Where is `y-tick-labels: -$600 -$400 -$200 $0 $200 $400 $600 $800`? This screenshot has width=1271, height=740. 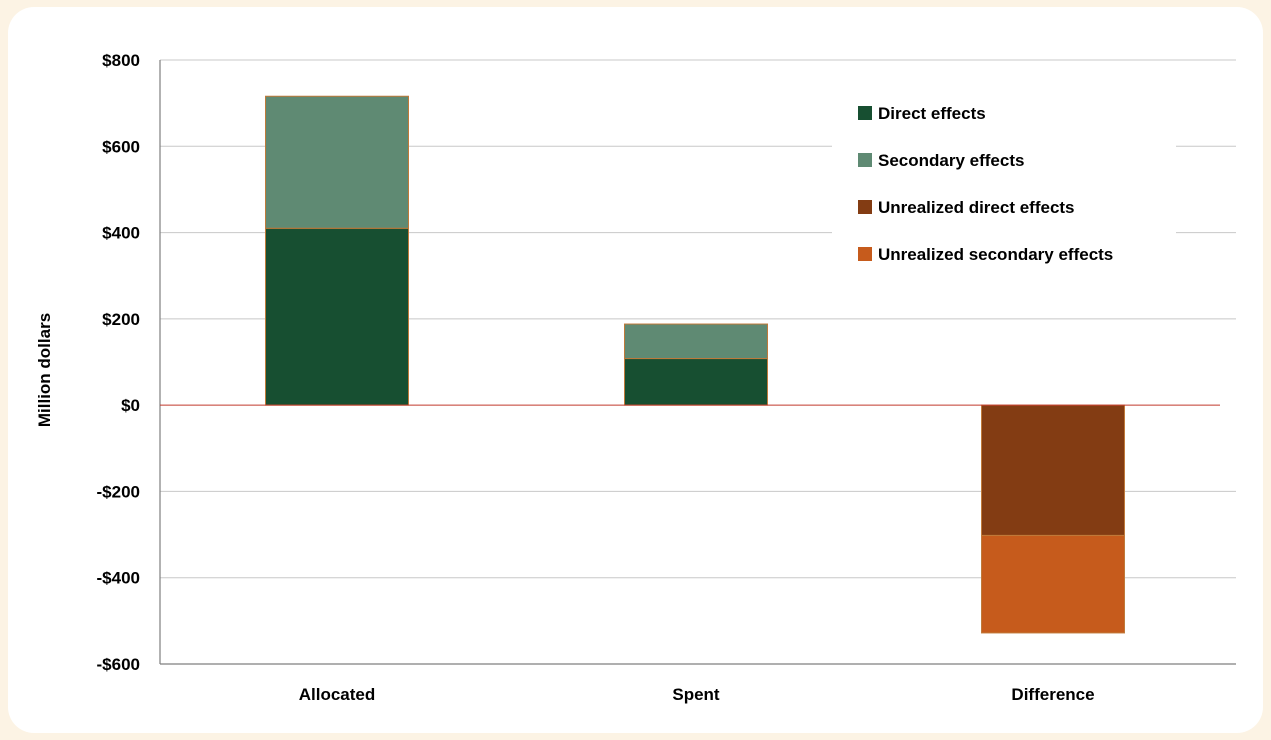 y-tick-labels: -$600 -$400 -$200 $0 $200 $400 $600 $800 is located at coordinates (118, 362).